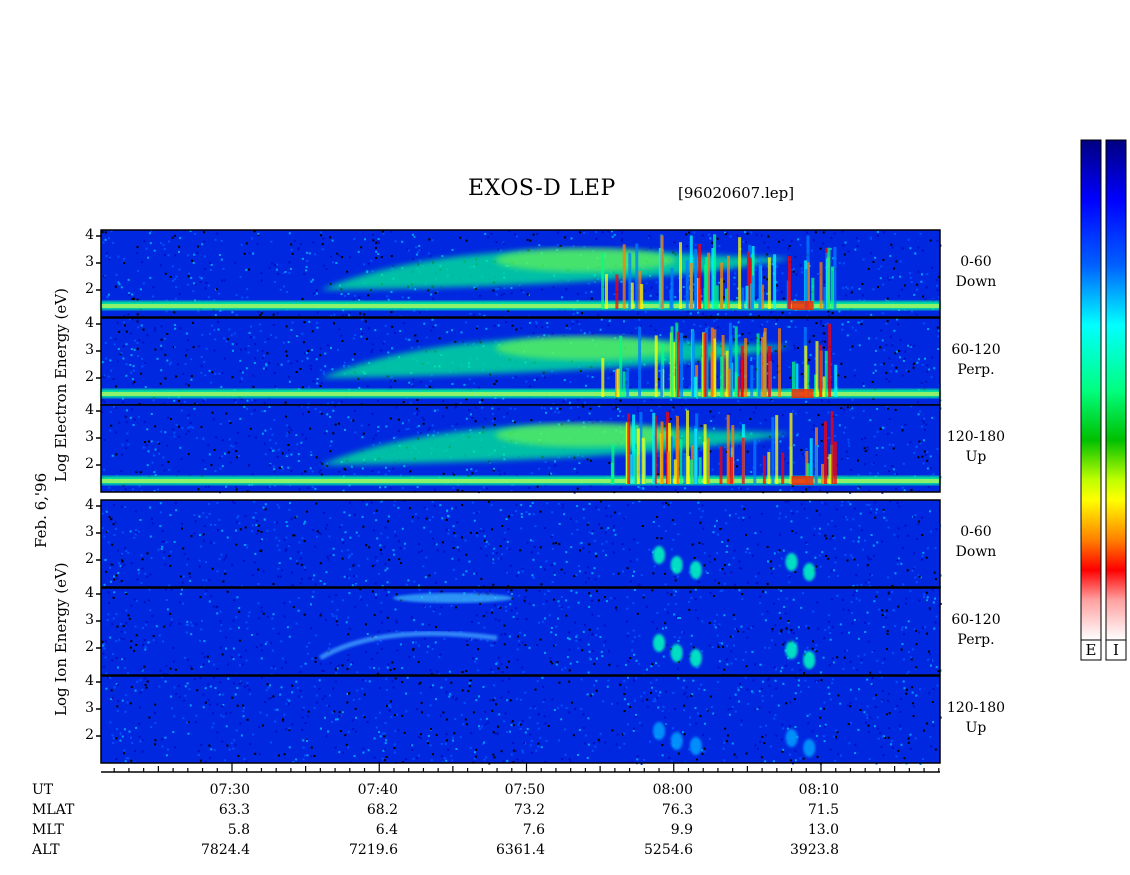 Image resolution: width=1130 pixels, height=875 pixels. I want to click on x-value-ut: 07:40, so click(377, 790).